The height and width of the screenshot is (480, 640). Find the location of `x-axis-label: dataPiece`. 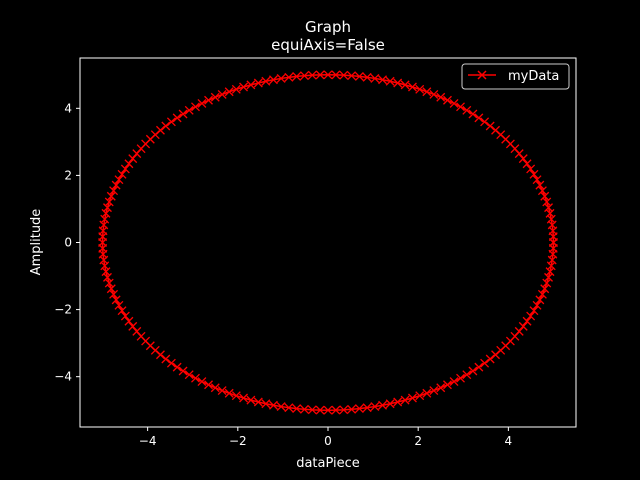

x-axis-label: dataPiece is located at coordinates (328, 463).